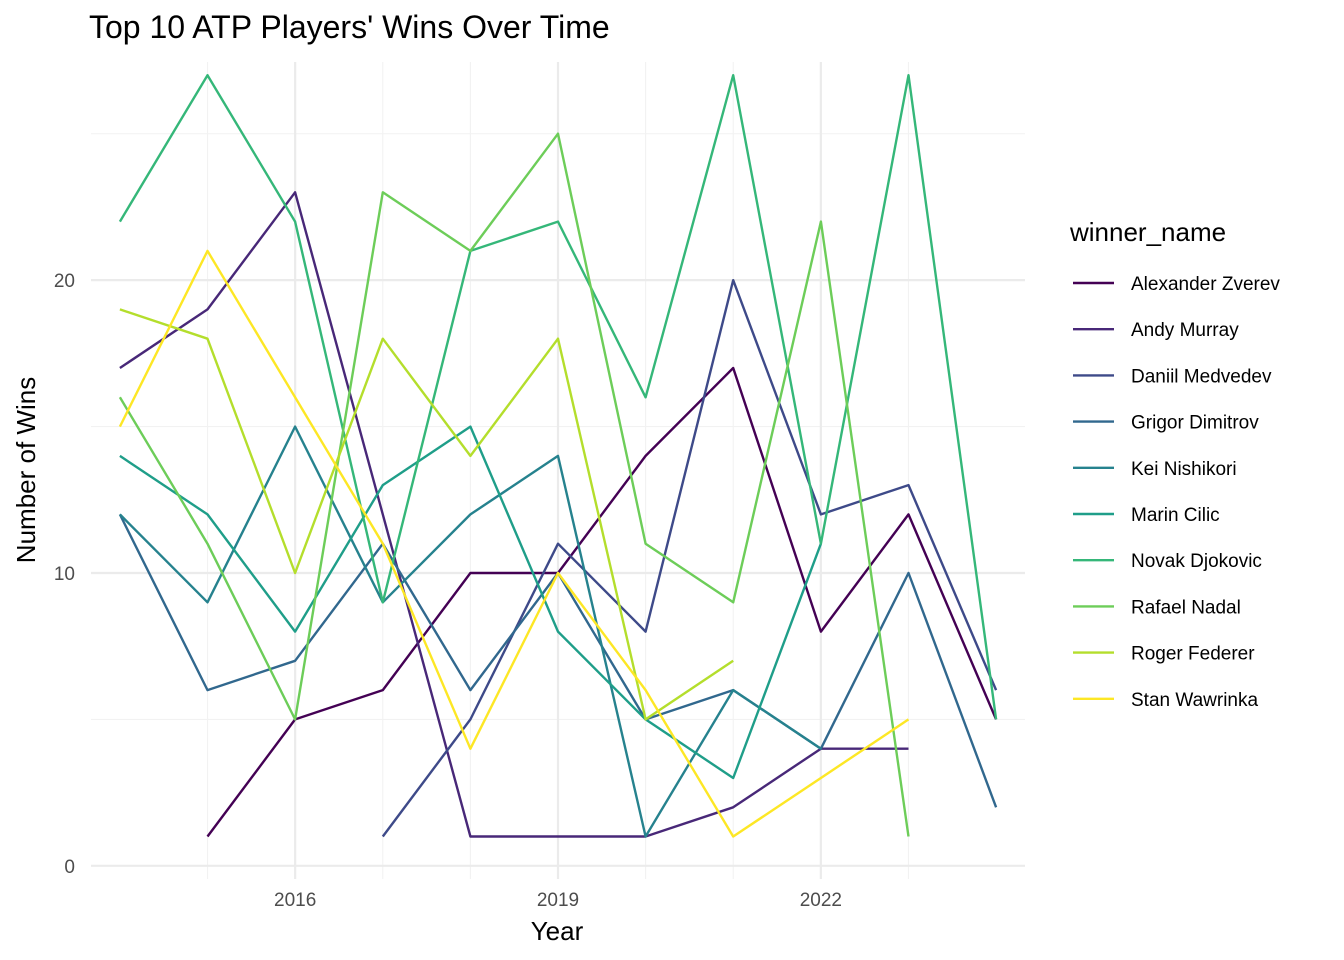 The width and height of the screenshot is (1344, 960). Describe the element at coordinates (1201, 376) in the screenshot. I see `legend-label-daniil-medvedev: Daniil Medvedev` at that location.